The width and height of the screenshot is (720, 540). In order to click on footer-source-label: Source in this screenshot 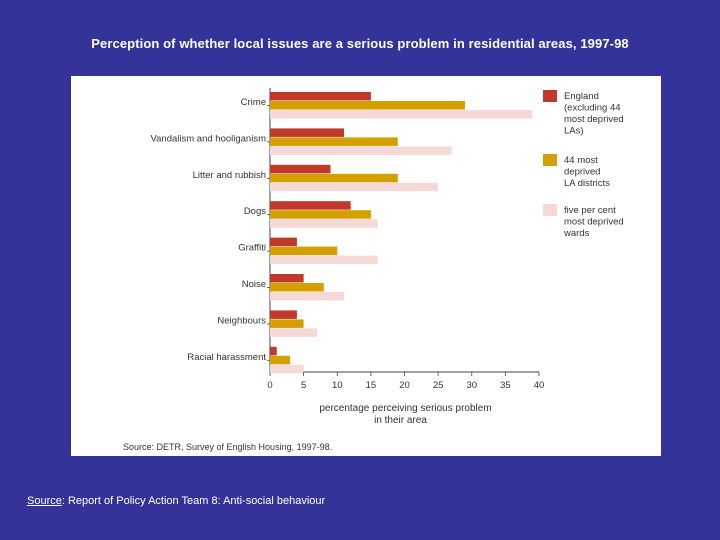, I will do `click(44, 501)`.